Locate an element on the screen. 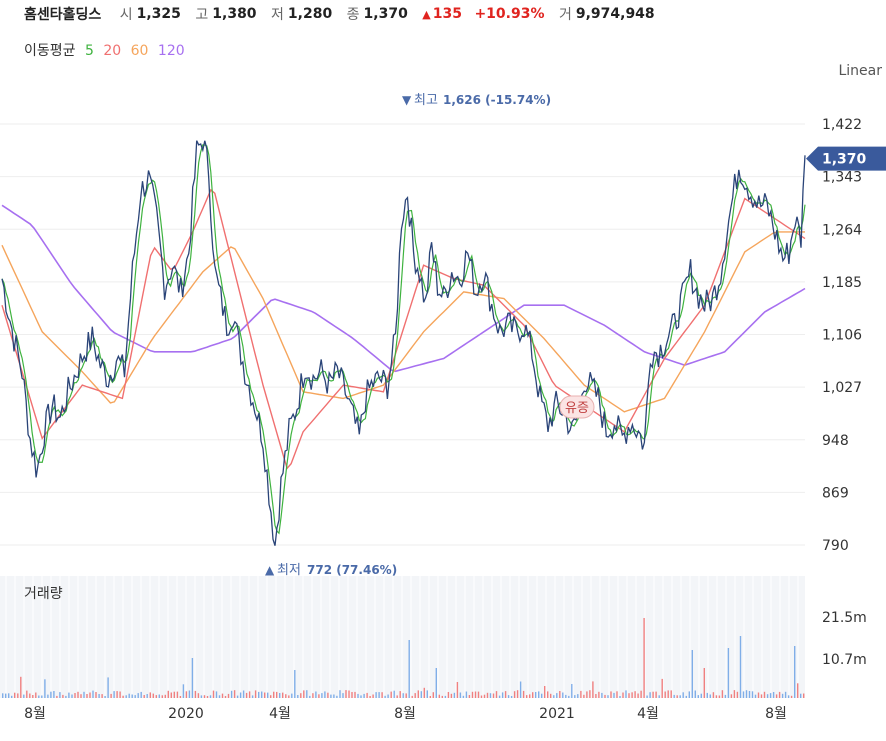 Image resolution: width=886 pixels, height=741 pixels. low-label: 저 is located at coordinates (277, 15).